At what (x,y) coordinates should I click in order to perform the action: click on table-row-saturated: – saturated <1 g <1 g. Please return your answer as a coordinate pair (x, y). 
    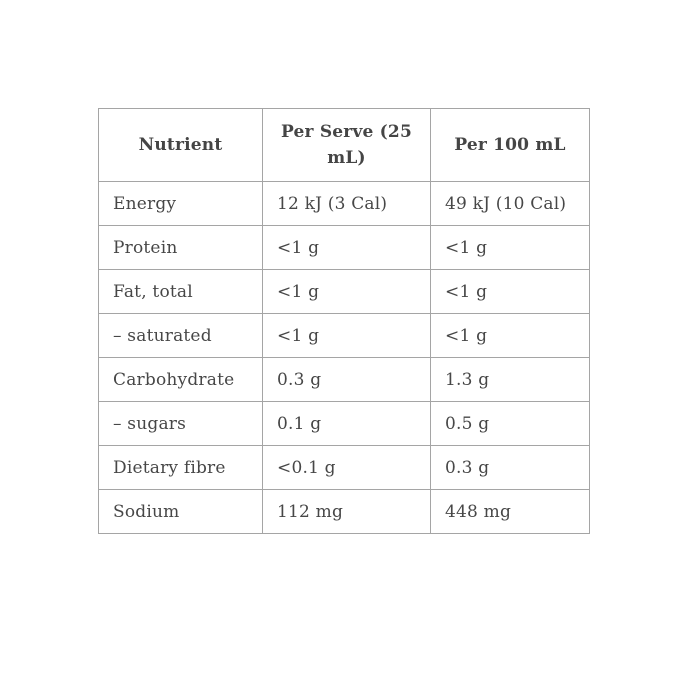
    Looking at the image, I should click on (344, 335).